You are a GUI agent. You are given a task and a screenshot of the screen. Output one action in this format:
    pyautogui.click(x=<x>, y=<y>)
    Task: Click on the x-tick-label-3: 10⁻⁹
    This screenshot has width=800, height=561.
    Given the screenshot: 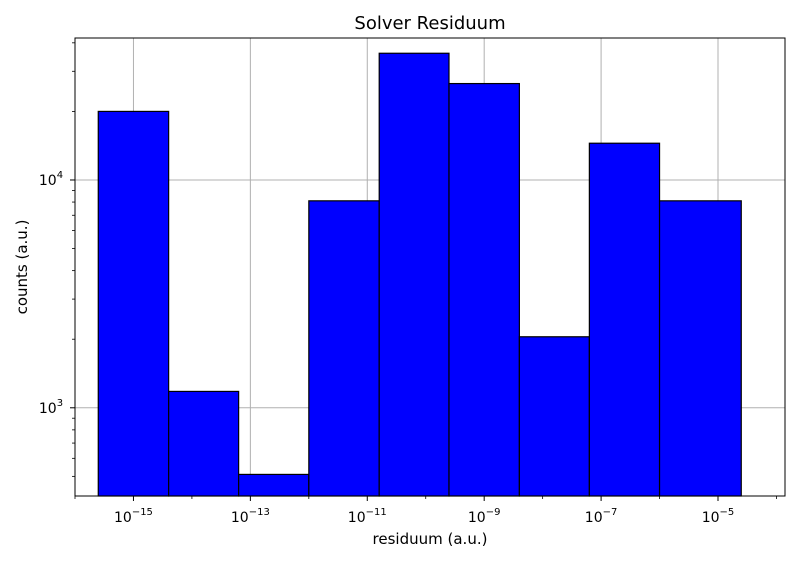 What is the action you would take?
    pyautogui.click(x=484, y=516)
    